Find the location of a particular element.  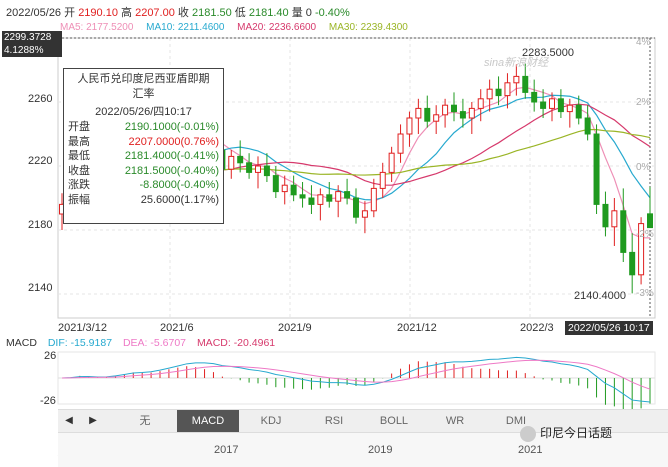

scroll-right-button: ▶ is located at coordinates (93, 420).